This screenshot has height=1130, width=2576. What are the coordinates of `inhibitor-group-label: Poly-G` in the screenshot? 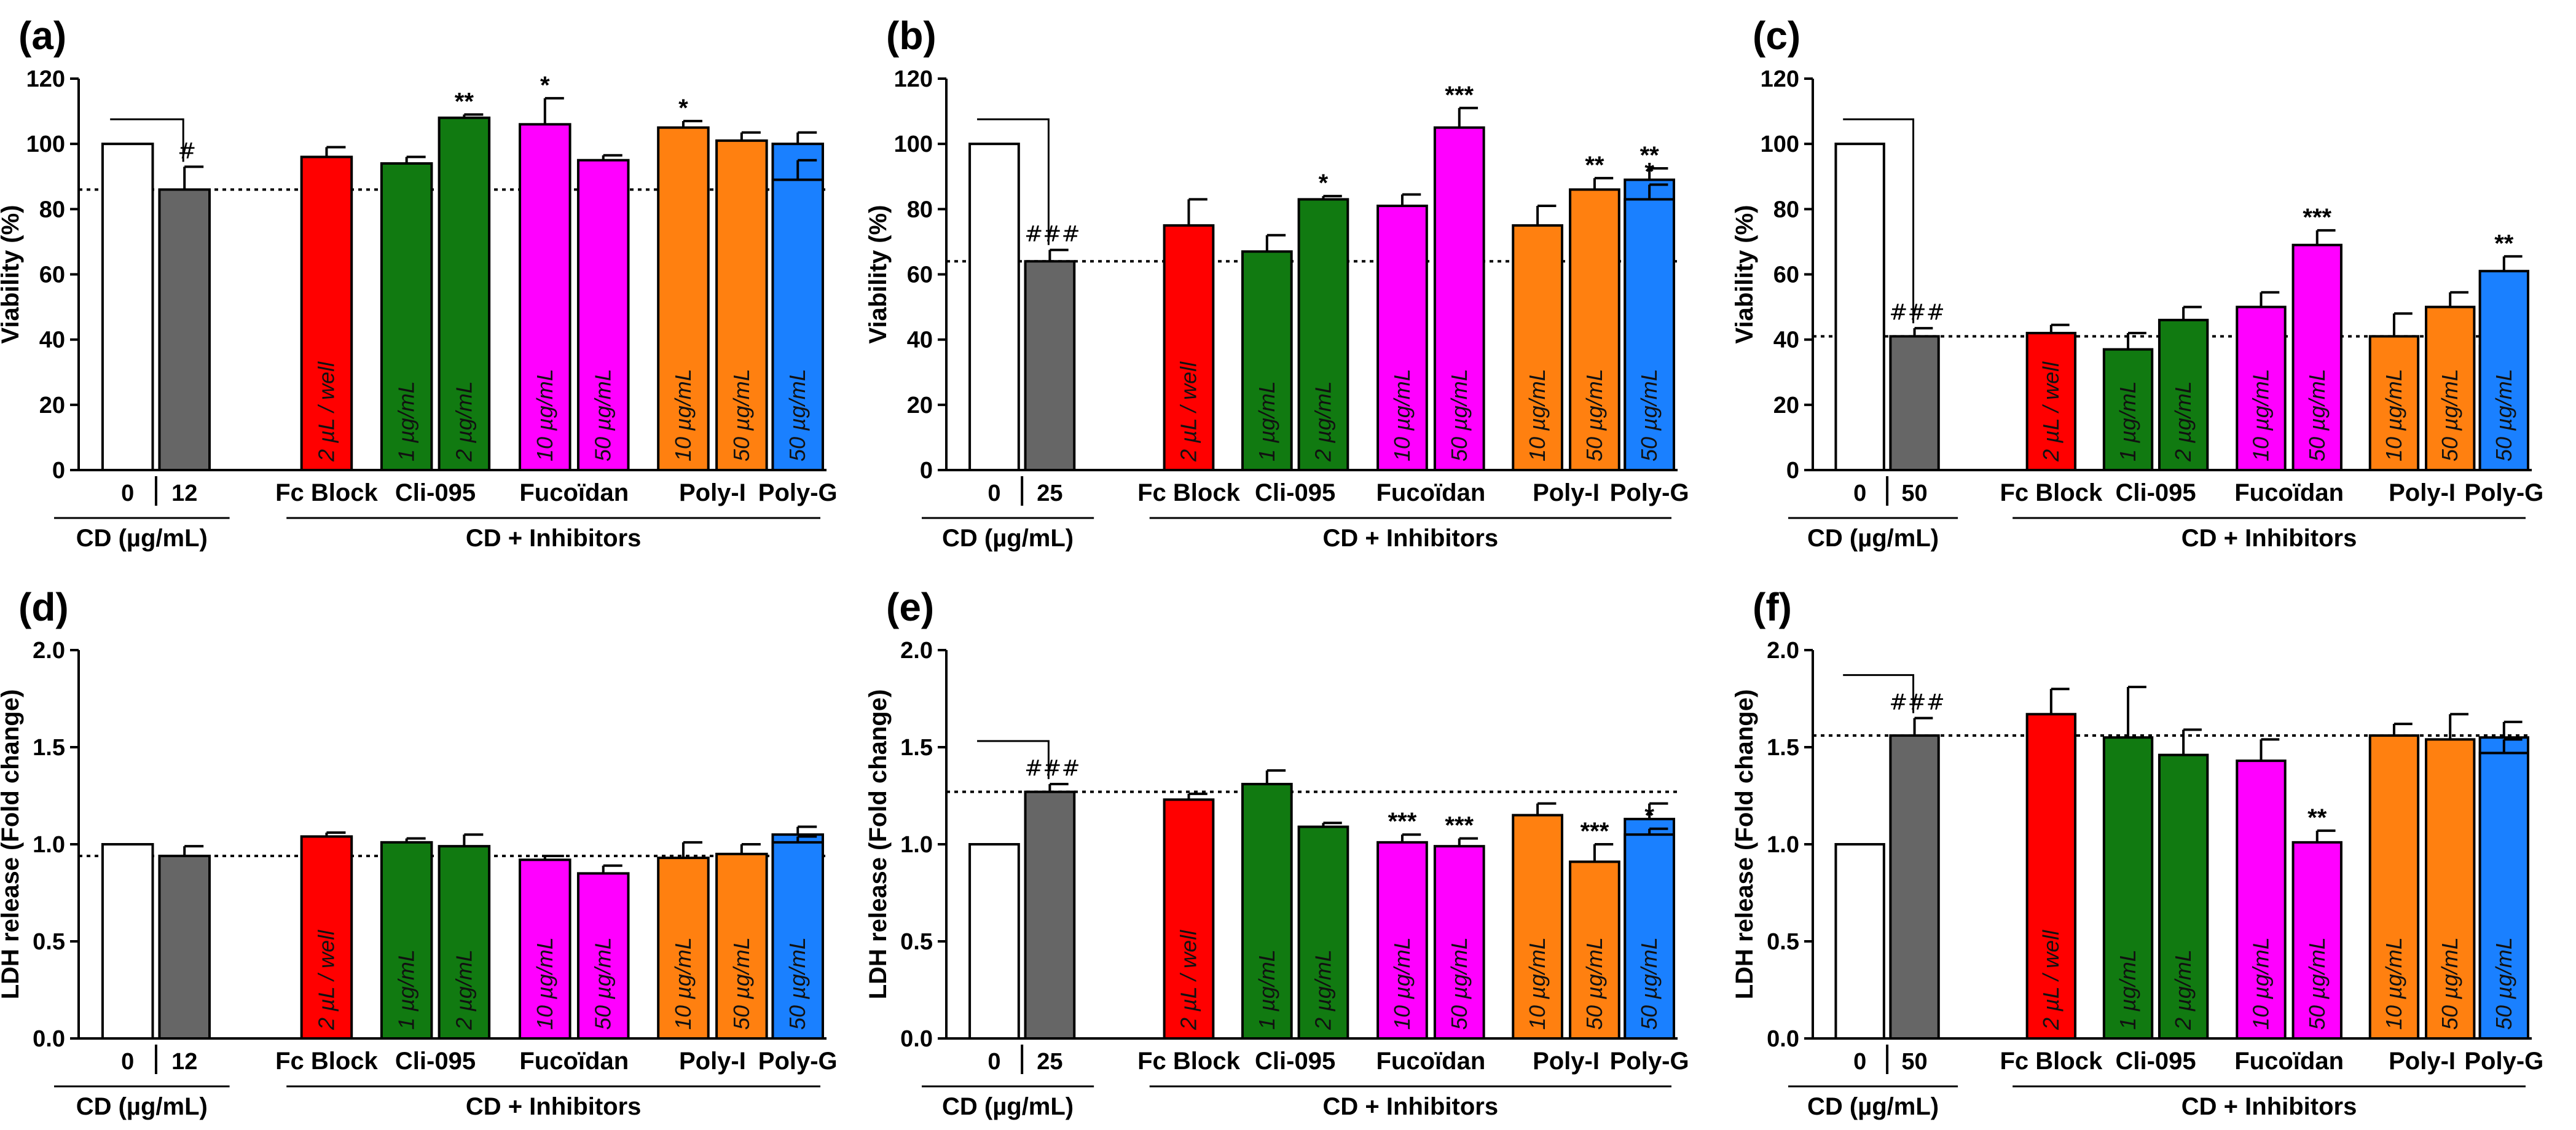 It's located at (2503, 1061).